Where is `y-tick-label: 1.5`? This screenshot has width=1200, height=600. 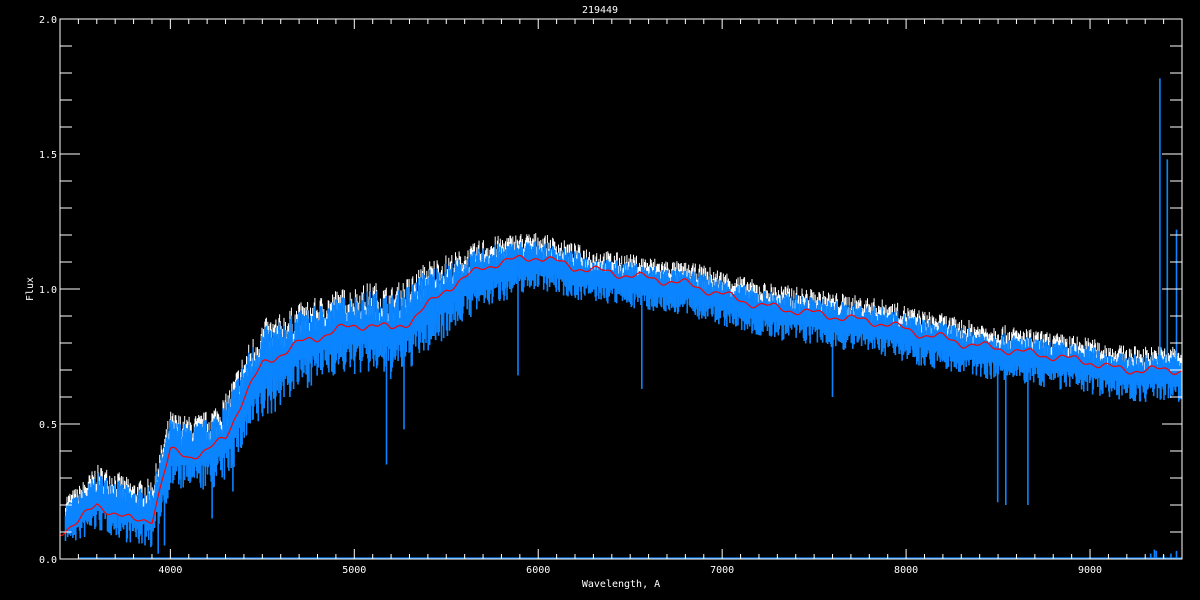
y-tick-label: 1.5 is located at coordinates (48, 155).